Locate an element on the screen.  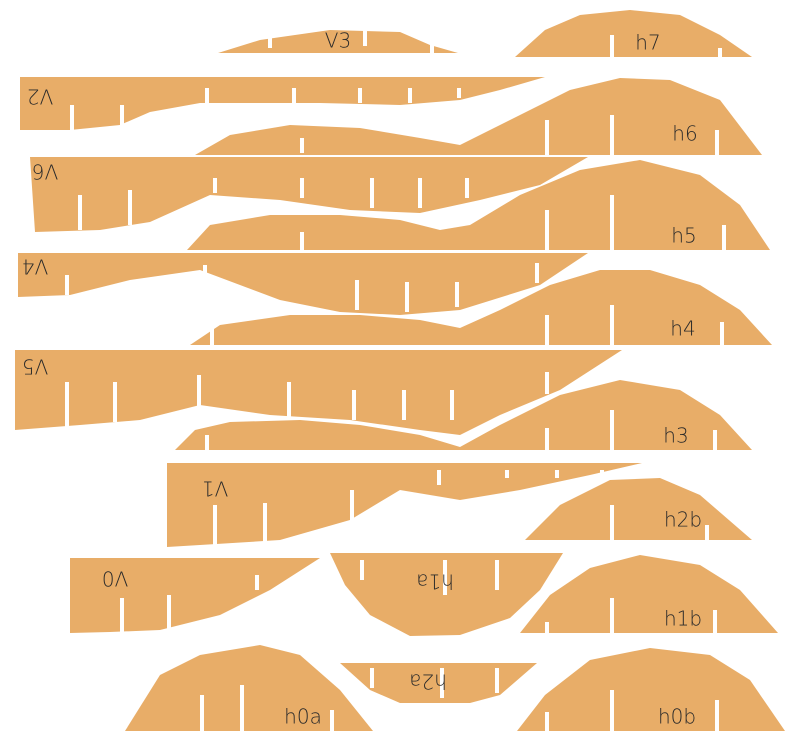
piece-label: h0a is located at coordinates (303, 717).